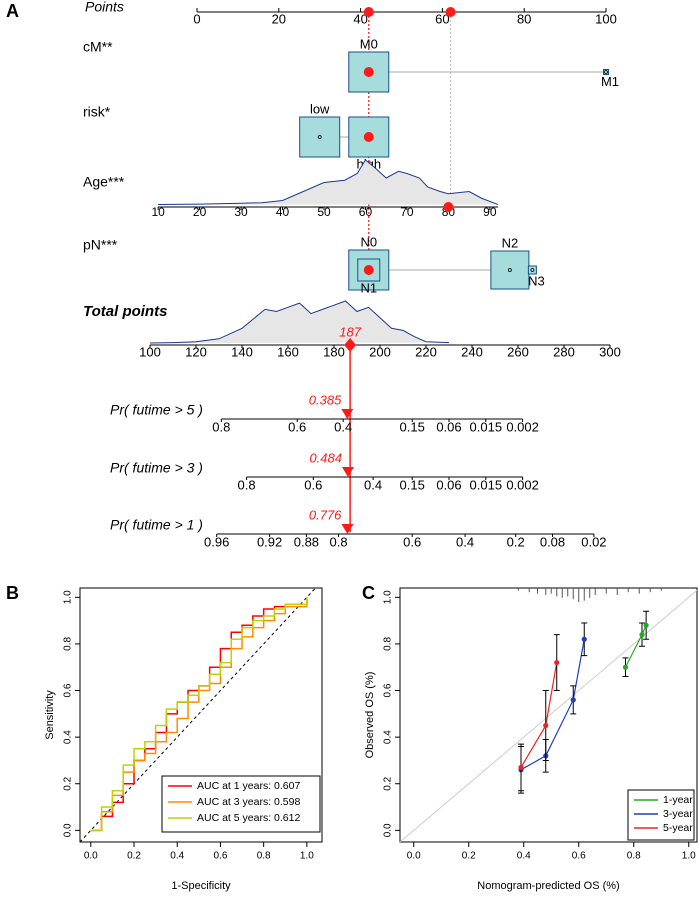  Describe the element at coordinates (325, 514) in the screenshot. I see `value-label: 0.776` at that location.